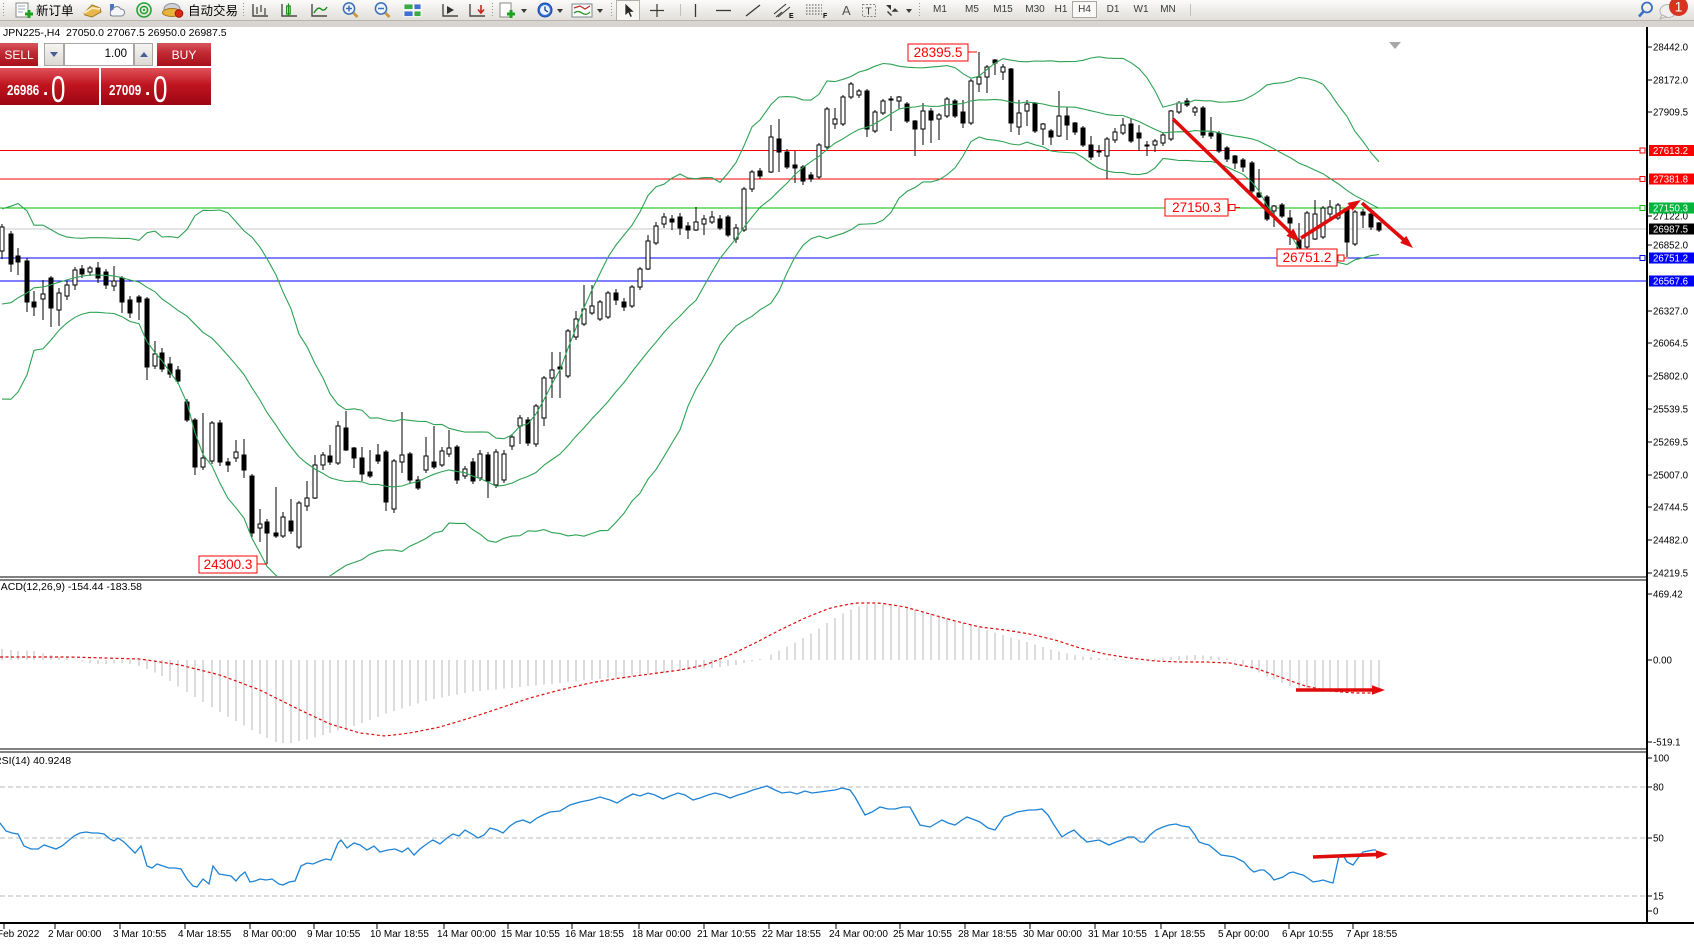 This screenshot has height=945, width=1694. Describe the element at coordinates (1117, 934) in the screenshot. I see `svg-text: 31 Mar 10:55` at that location.